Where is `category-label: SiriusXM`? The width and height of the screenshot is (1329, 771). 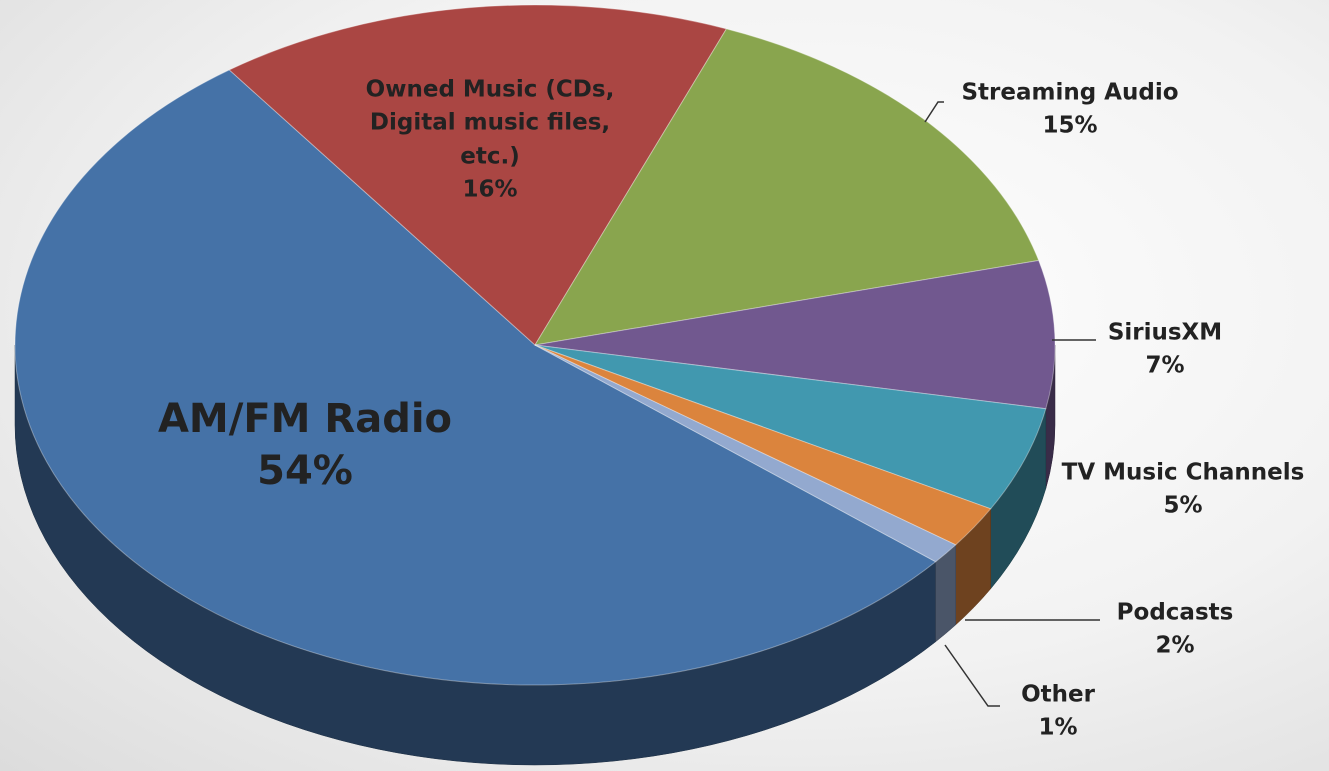
category-label: SiriusXM is located at coordinates (1165, 332).